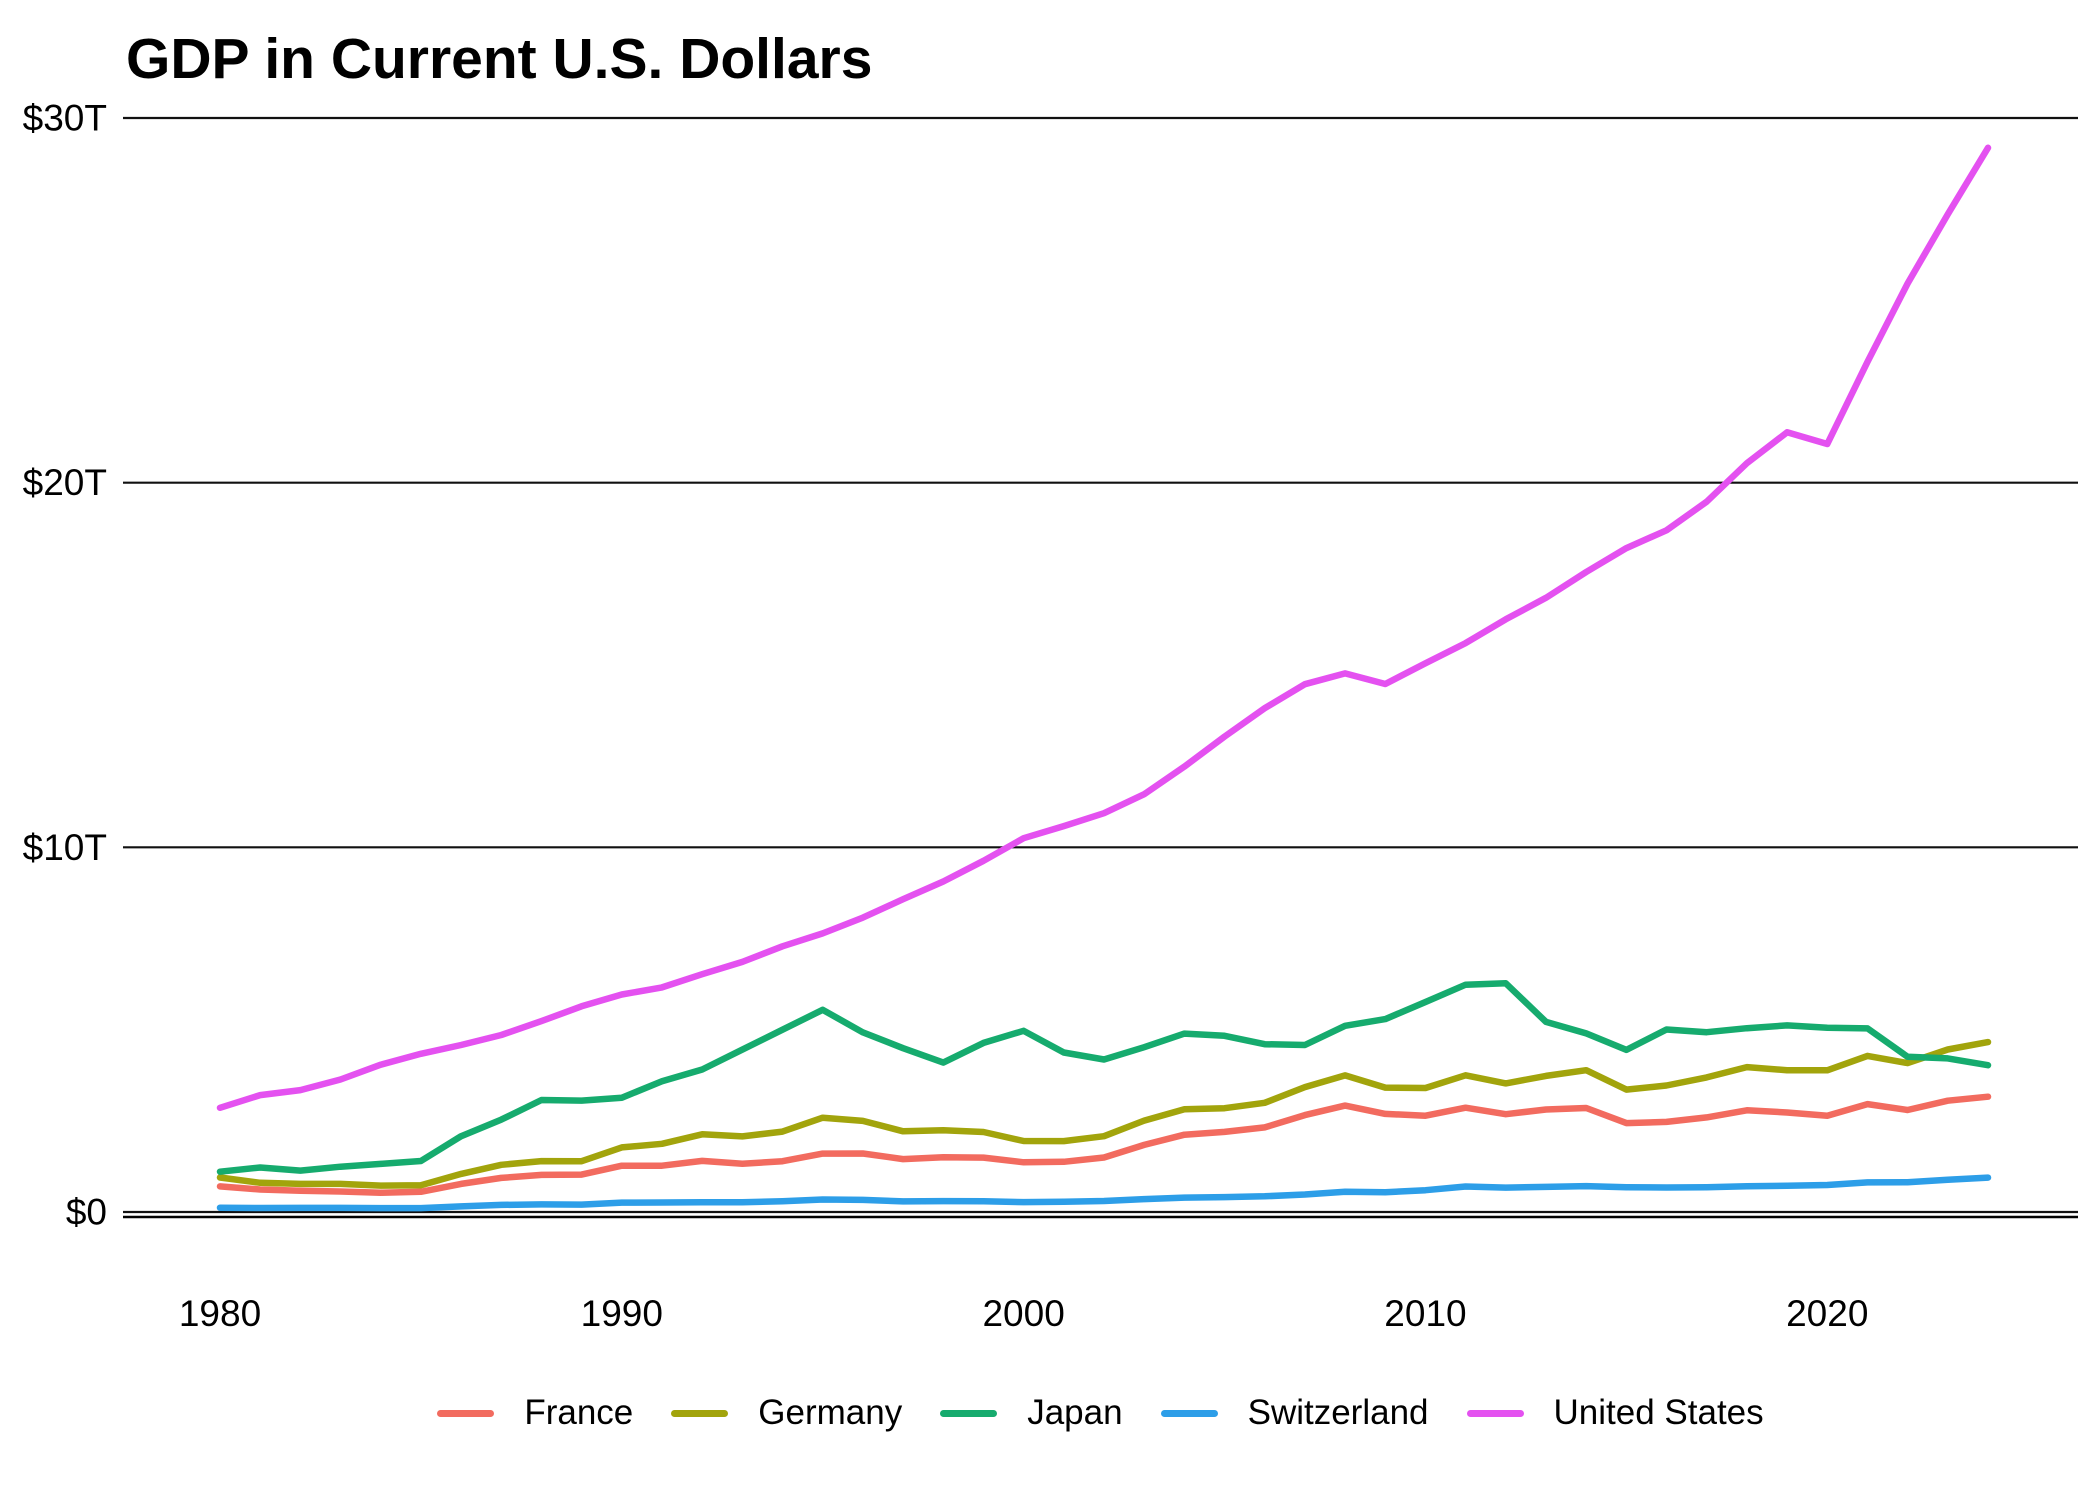 This screenshot has height=1500, width=2100. I want to click on series-line-japan, so click(1104, 1077).